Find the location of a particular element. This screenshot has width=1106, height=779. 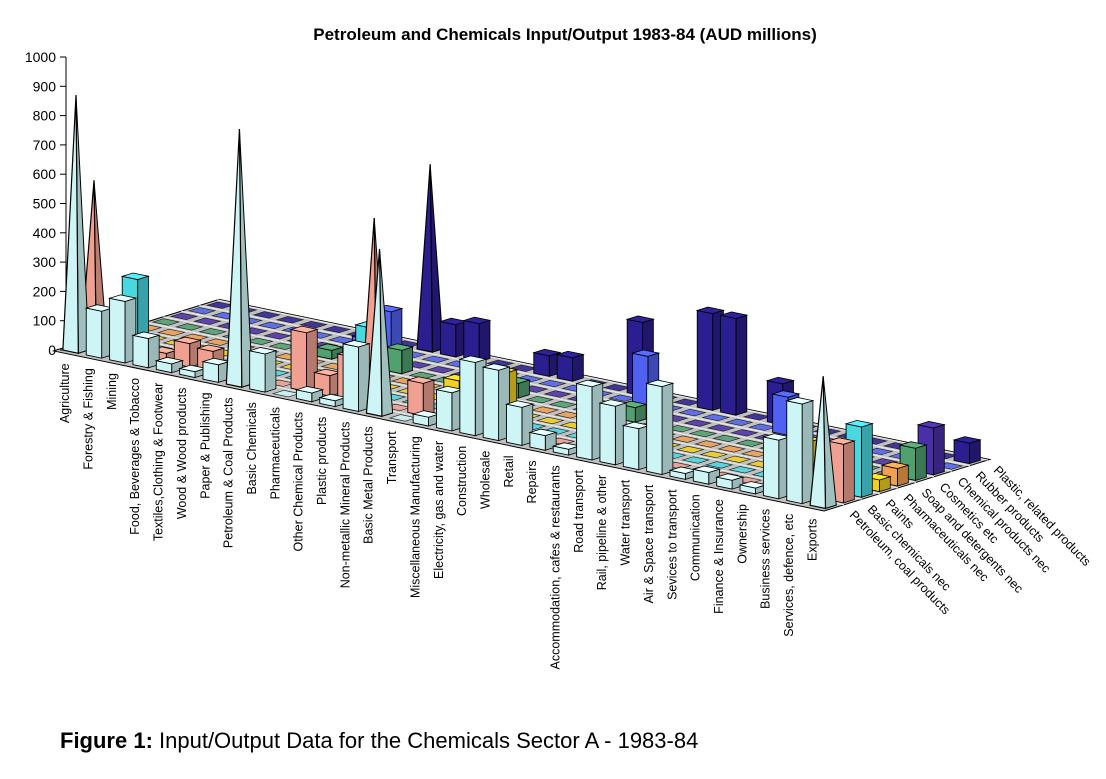

x-tick-label: Basic Metal Products is located at coordinates (369, 484).